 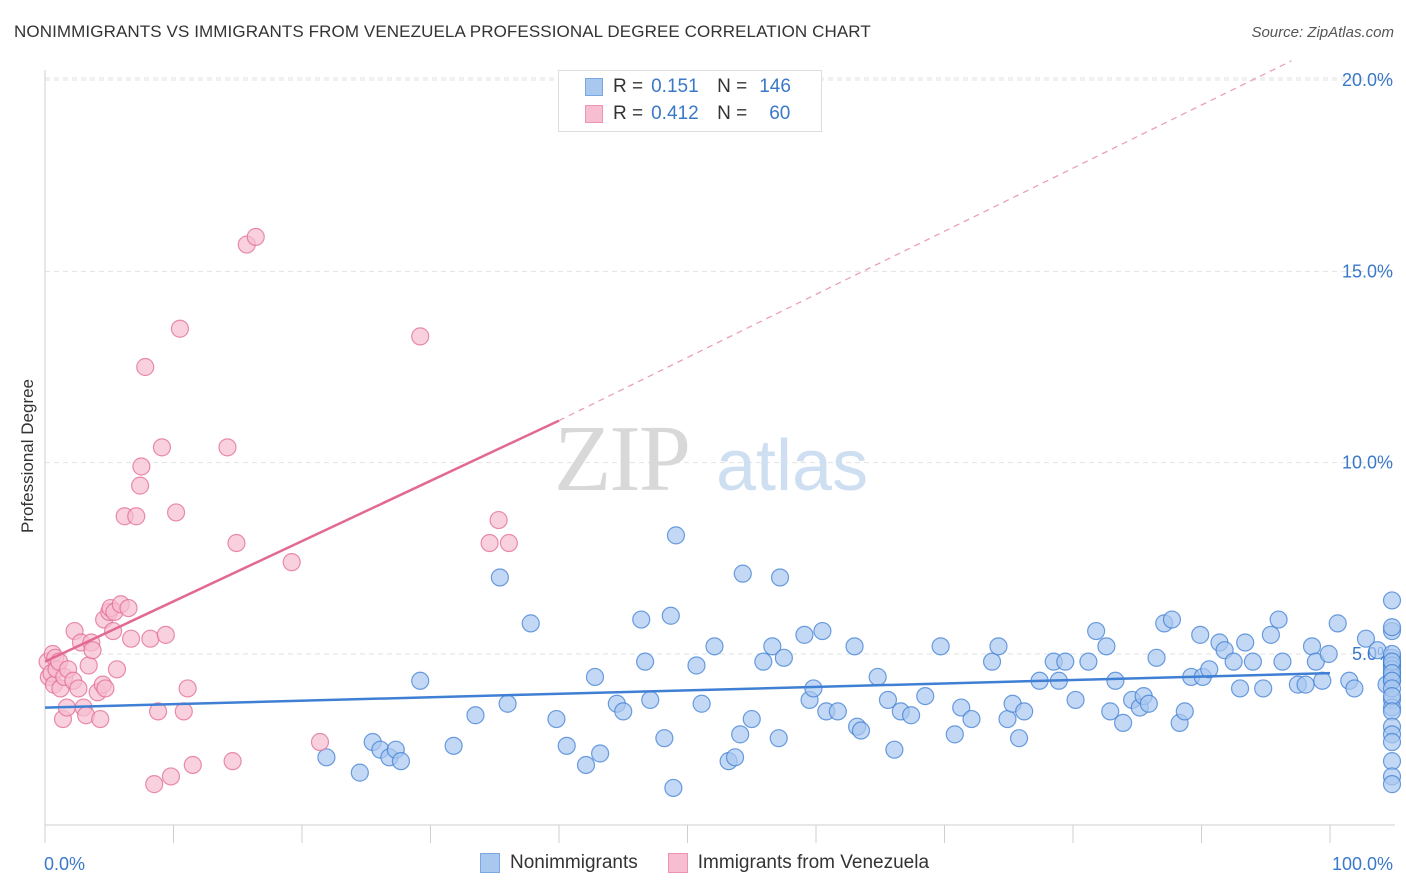 What do you see at coordinates (594, 114) in the screenshot?
I see `legend-swatch-pink` at bounding box center [594, 114].